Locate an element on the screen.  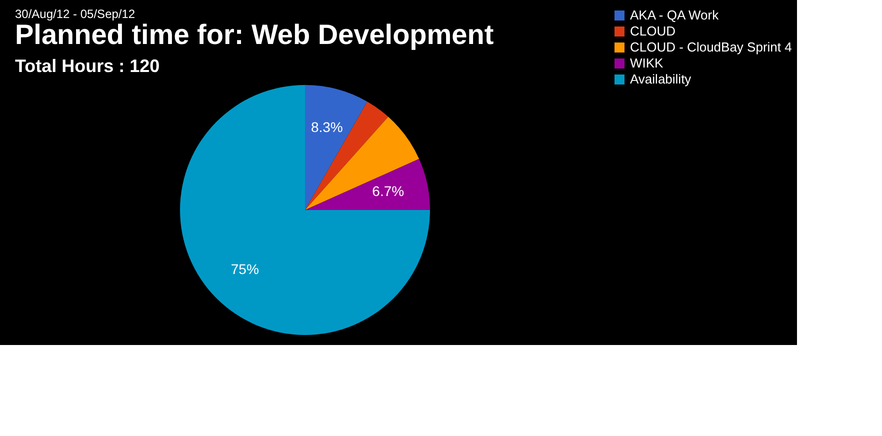
legend-label: CLOUD - CloudBay Sprint 4 is located at coordinates (711, 47).